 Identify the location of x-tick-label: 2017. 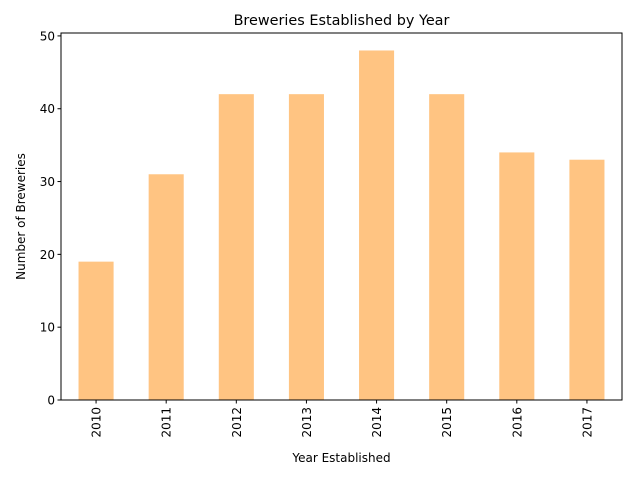
(587, 422).